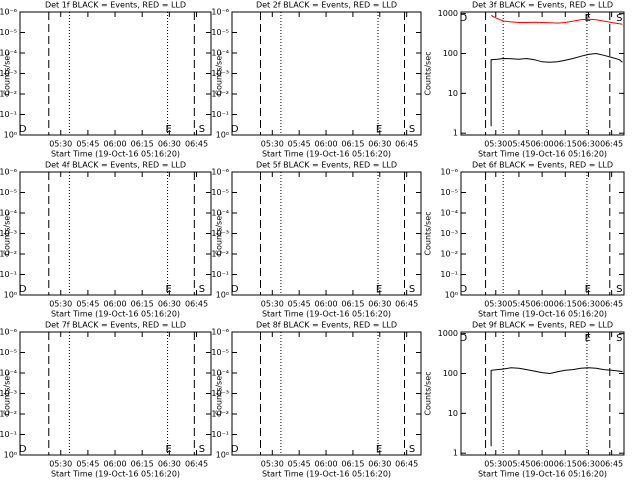 This screenshot has width=640, height=480. What do you see at coordinates (542, 5) in the screenshot?
I see `chart-title: Det 3f BLACK = Events, RED = LLD` at bounding box center [542, 5].